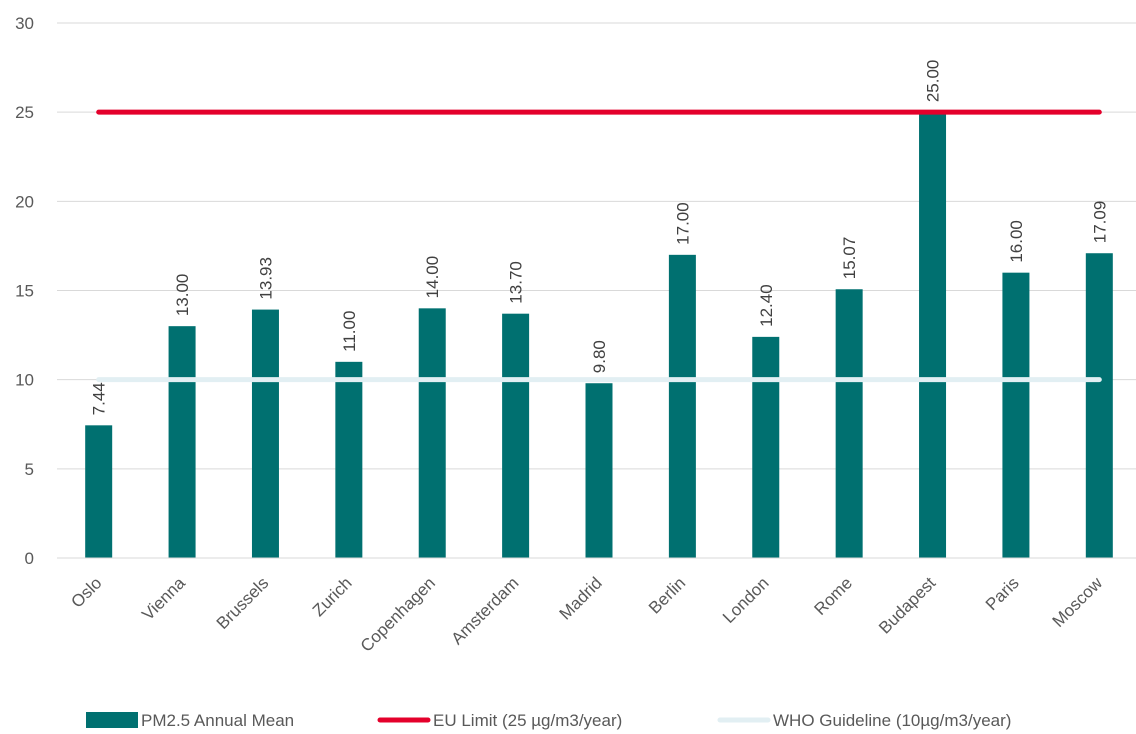 The height and width of the screenshot is (734, 1136). What do you see at coordinates (24, 380) in the screenshot?
I see `y-tick-label: 10` at bounding box center [24, 380].